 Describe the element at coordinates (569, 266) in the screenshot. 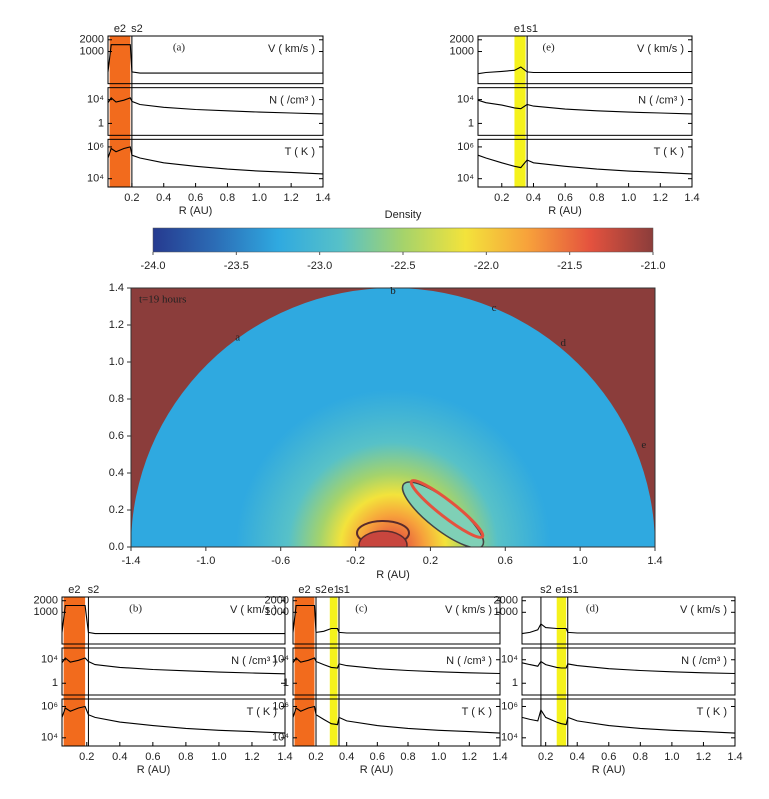

I see `colorbar-tick-label: -21.5` at that location.